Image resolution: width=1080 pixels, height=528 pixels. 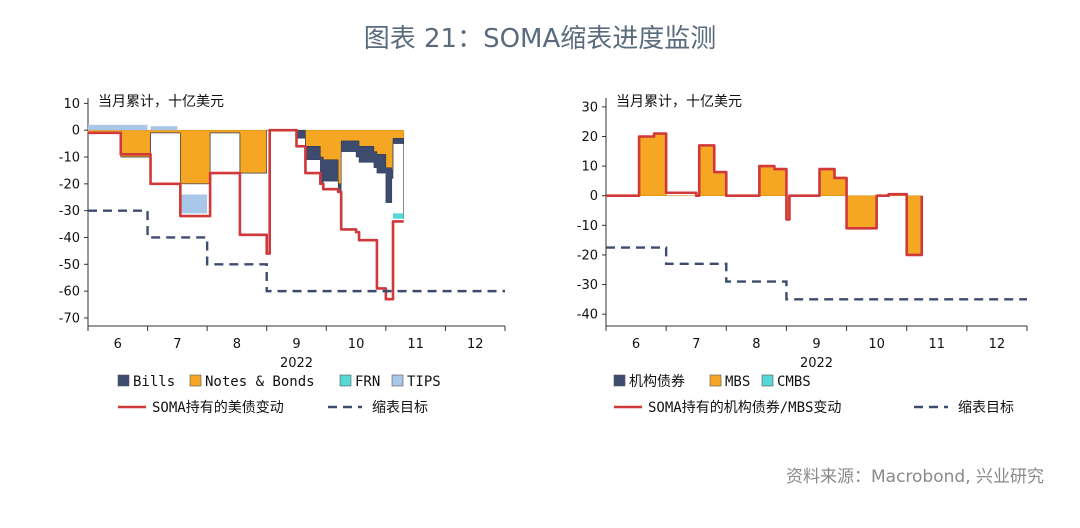 What do you see at coordinates (246, 174) in the screenshot?
I see `bills-area` at bounding box center [246, 174].